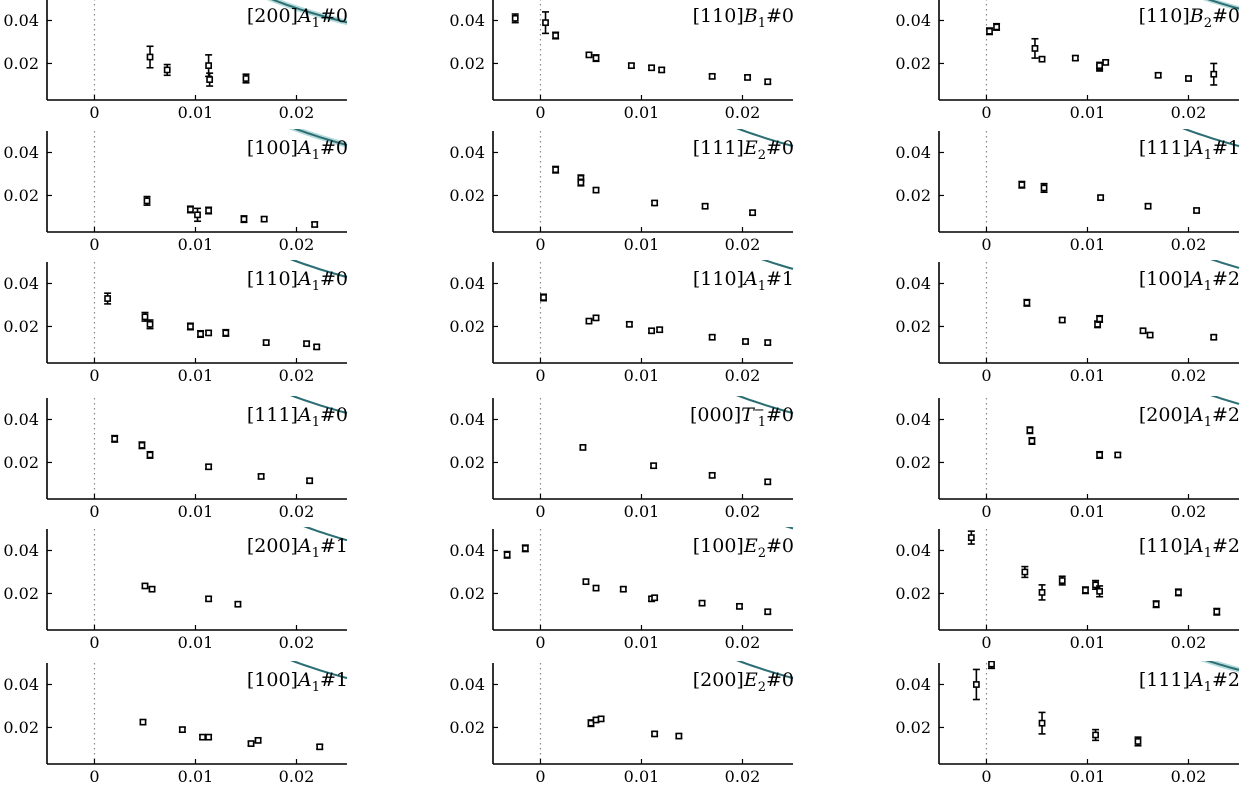 This screenshot has height=798, width=1257. I want to click on panel: 0 0.01 0.02 0.02 0.04 [200]A1#1, so click(175, 589).